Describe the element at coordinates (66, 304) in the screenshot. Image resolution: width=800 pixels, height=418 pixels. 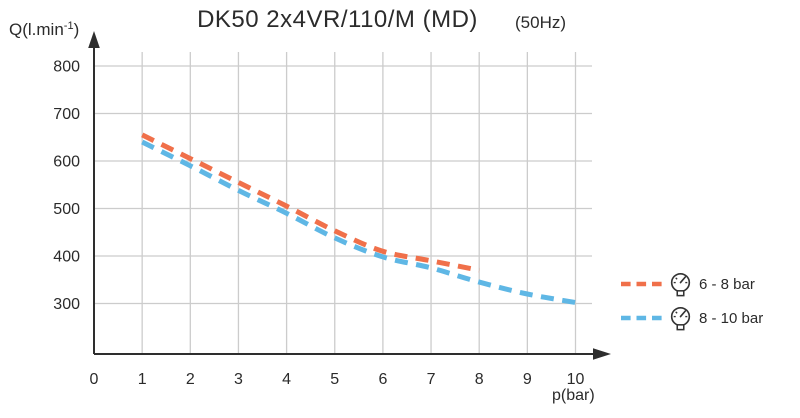
I see `y-tick-label: 300` at that location.